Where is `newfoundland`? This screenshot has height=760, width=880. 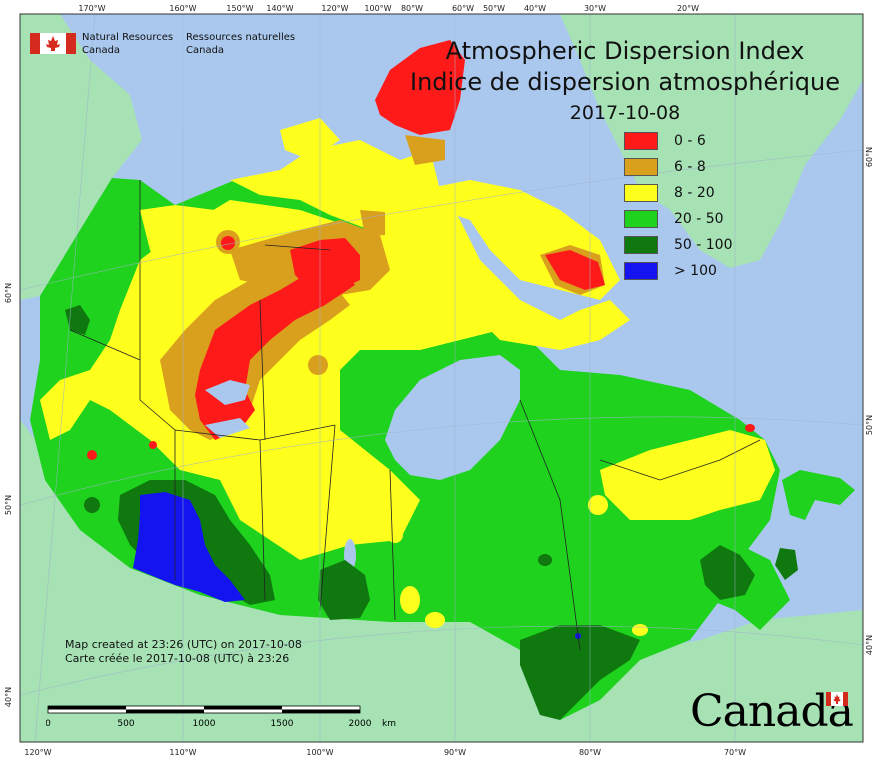
newfoundland is located at coordinates (818, 495).